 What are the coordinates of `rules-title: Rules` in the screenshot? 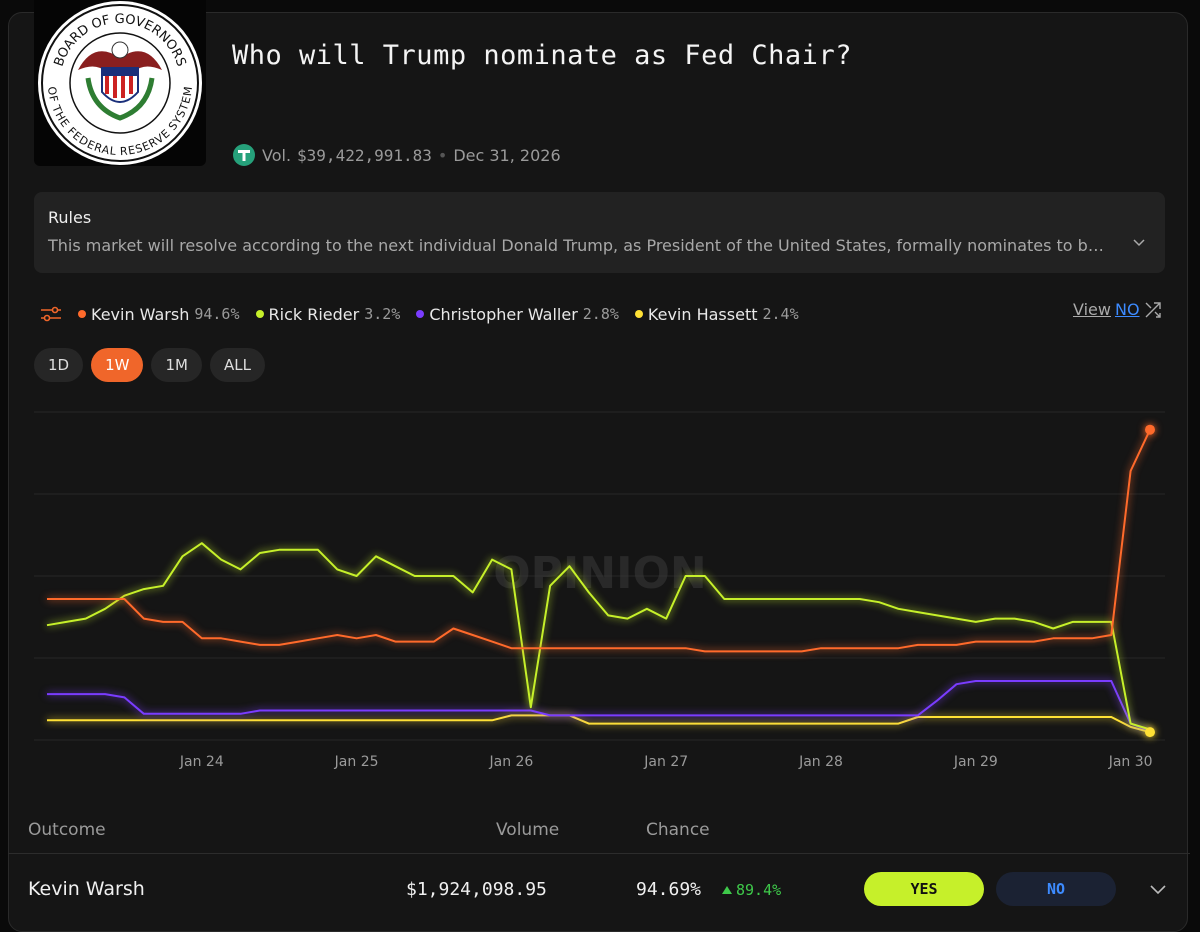 It's located at (70, 217).